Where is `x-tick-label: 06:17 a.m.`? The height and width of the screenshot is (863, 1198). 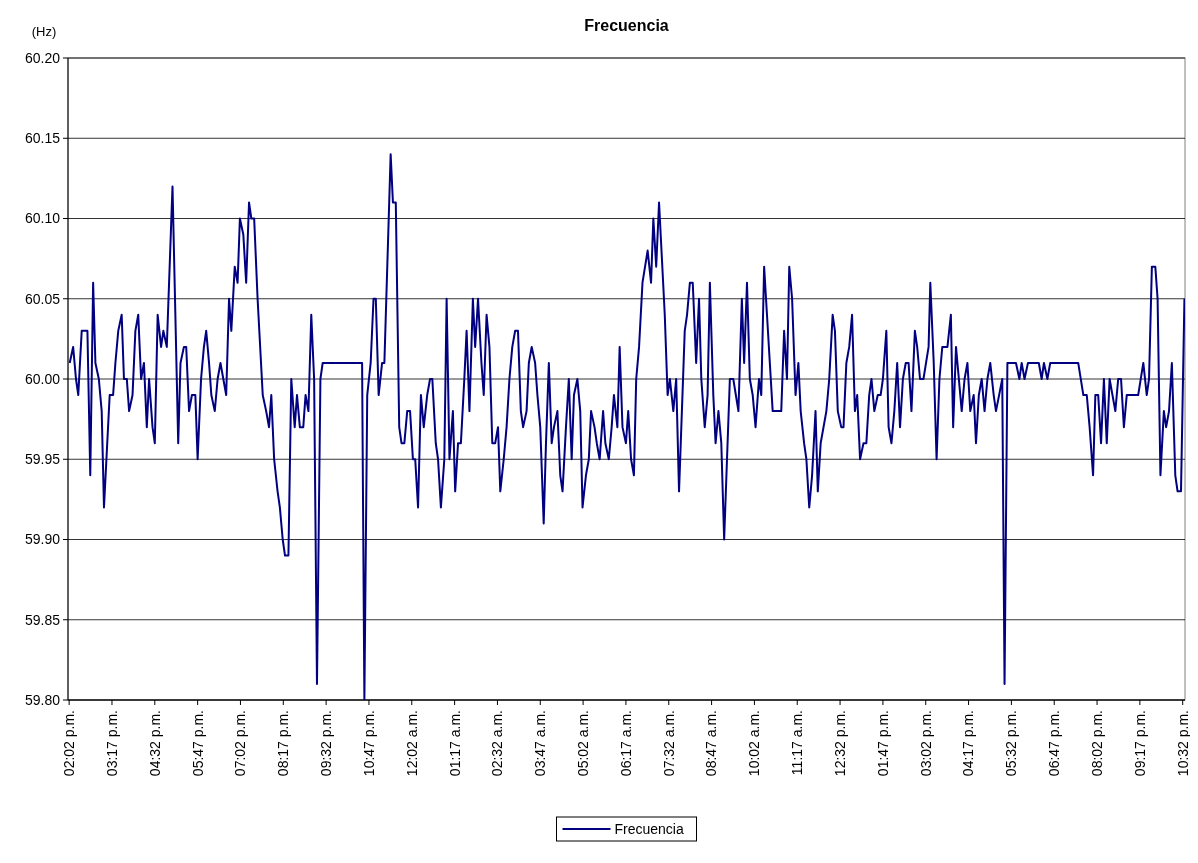
x-tick-label: 06:17 a.m. is located at coordinates (625, 743).